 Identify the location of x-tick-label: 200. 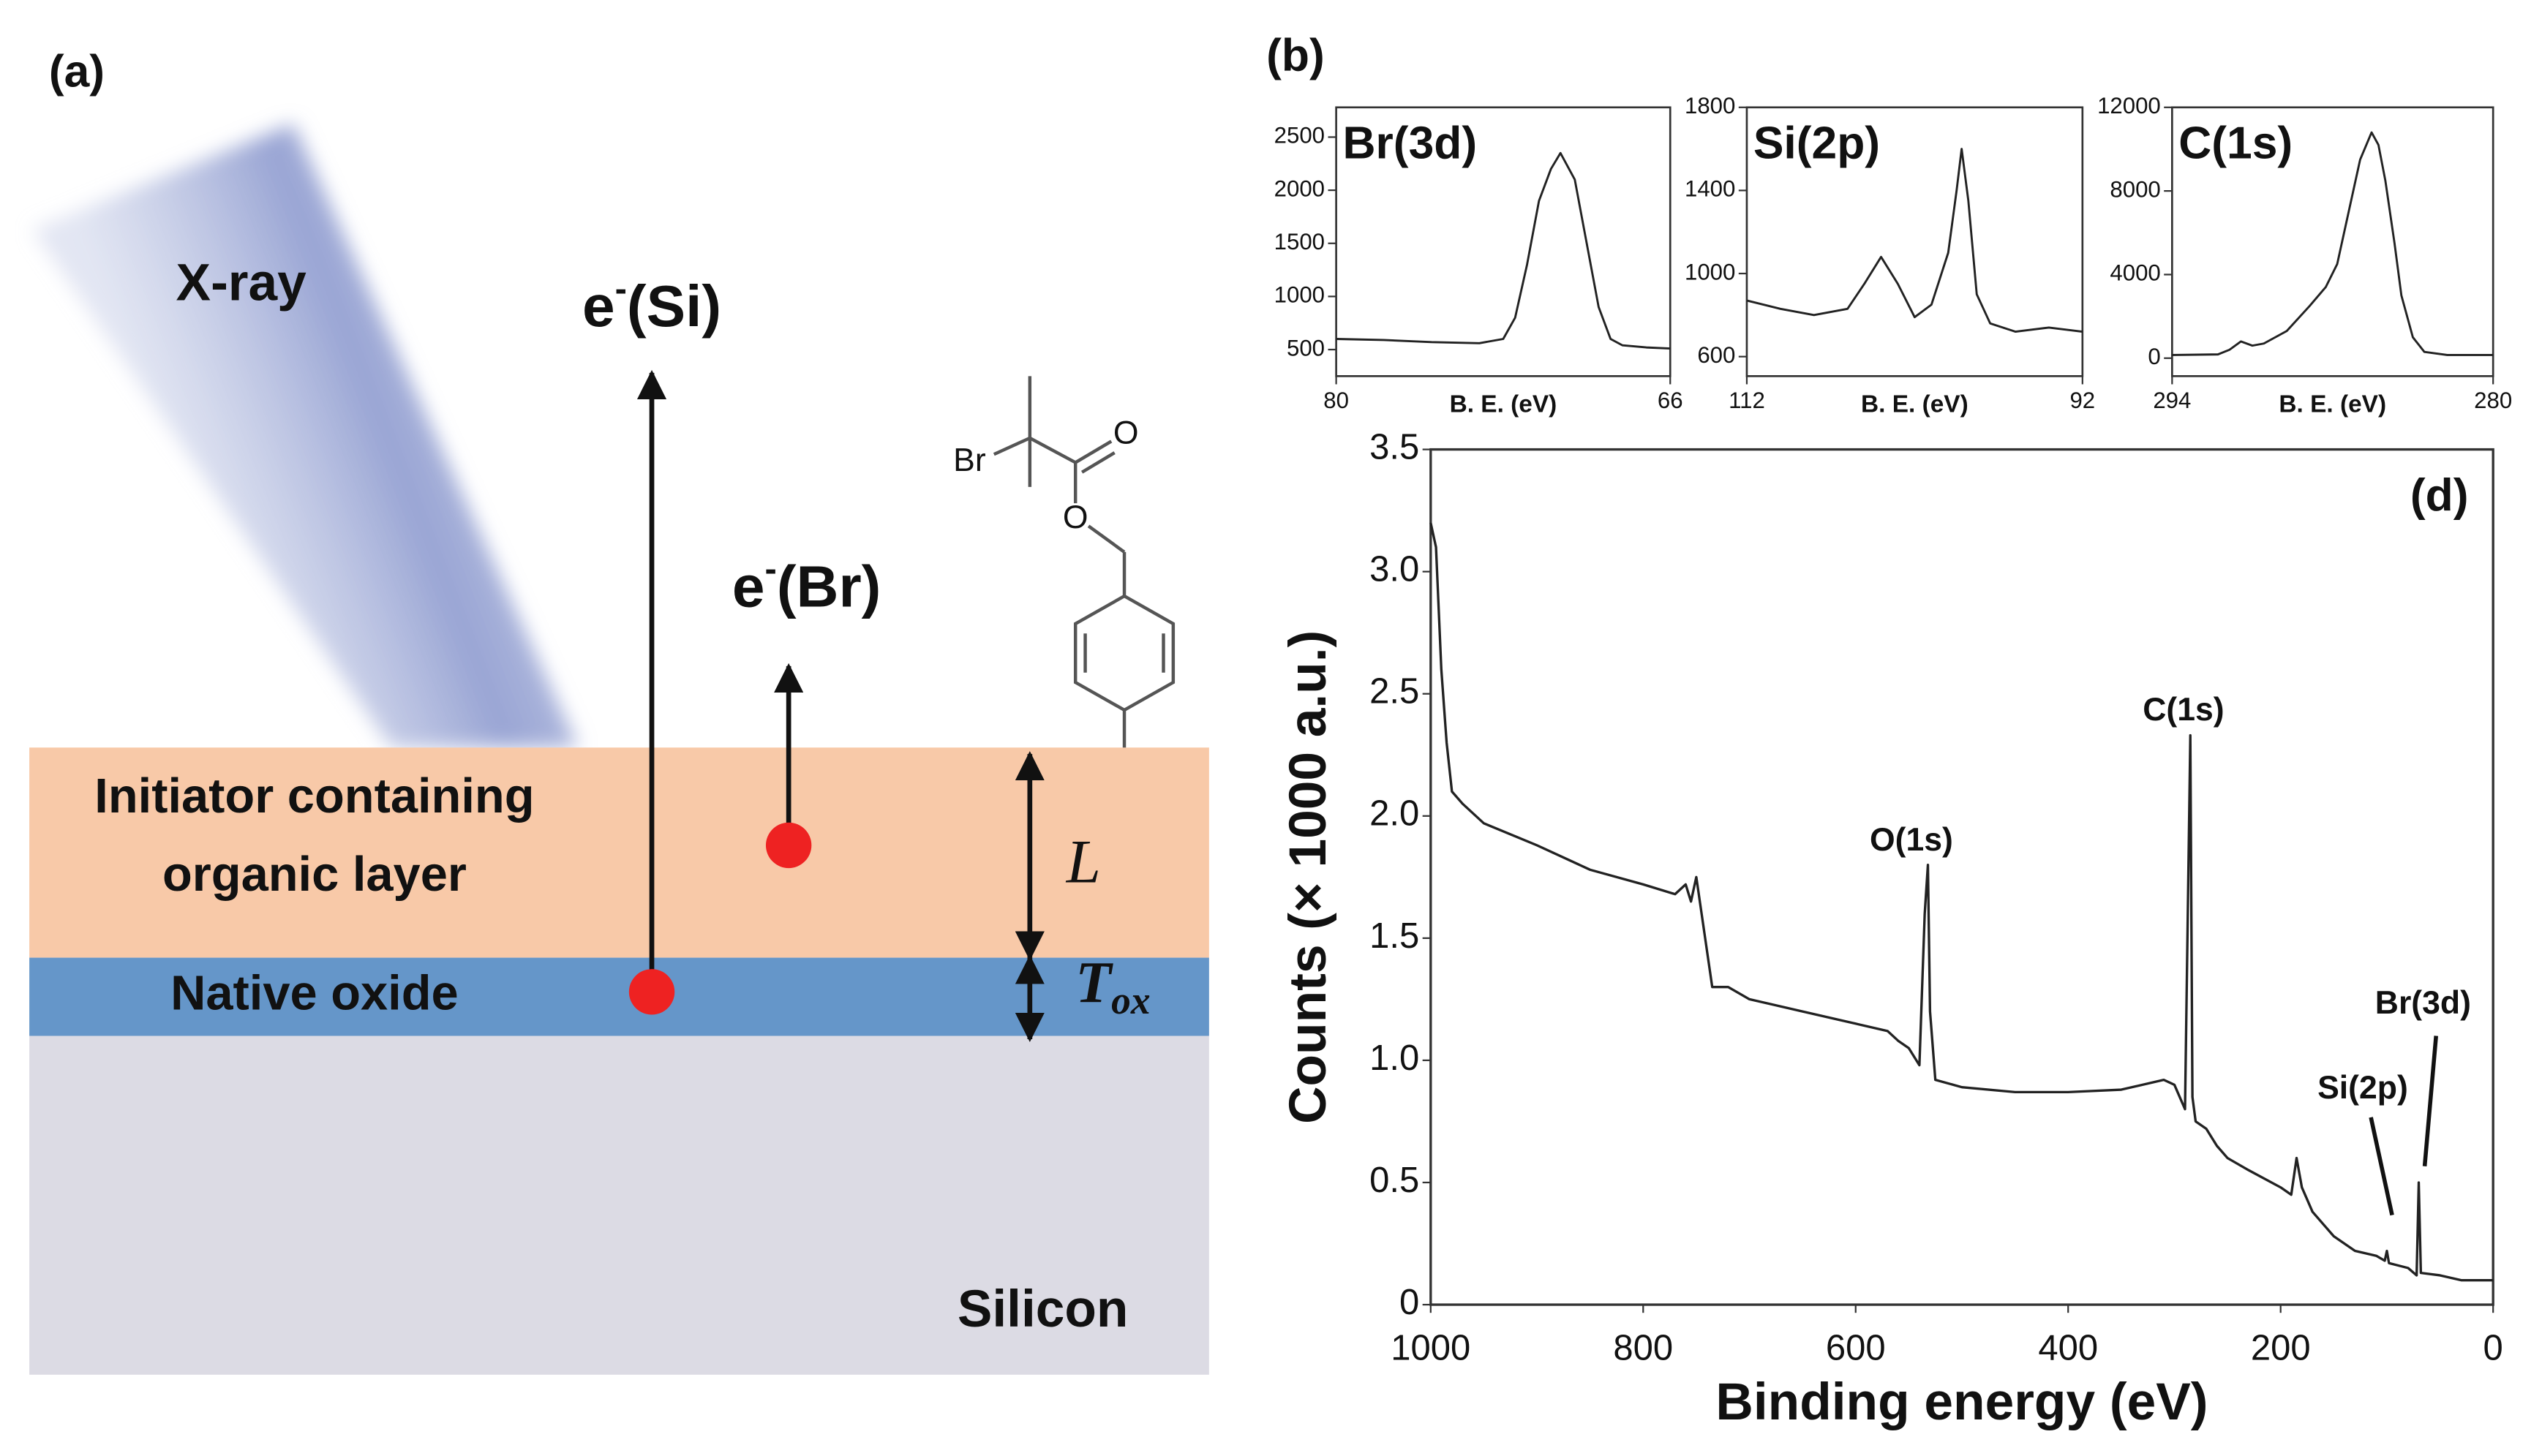
(2281, 1348).